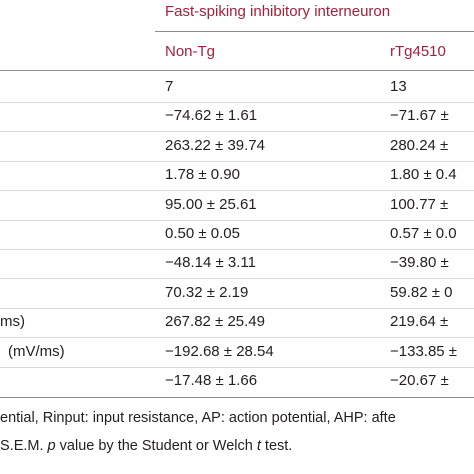 The height and width of the screenshot is (474, 474). Describe the element at coordinates (190, 51) in the screenshot. I see `column-header: Non-Tg` at that location.